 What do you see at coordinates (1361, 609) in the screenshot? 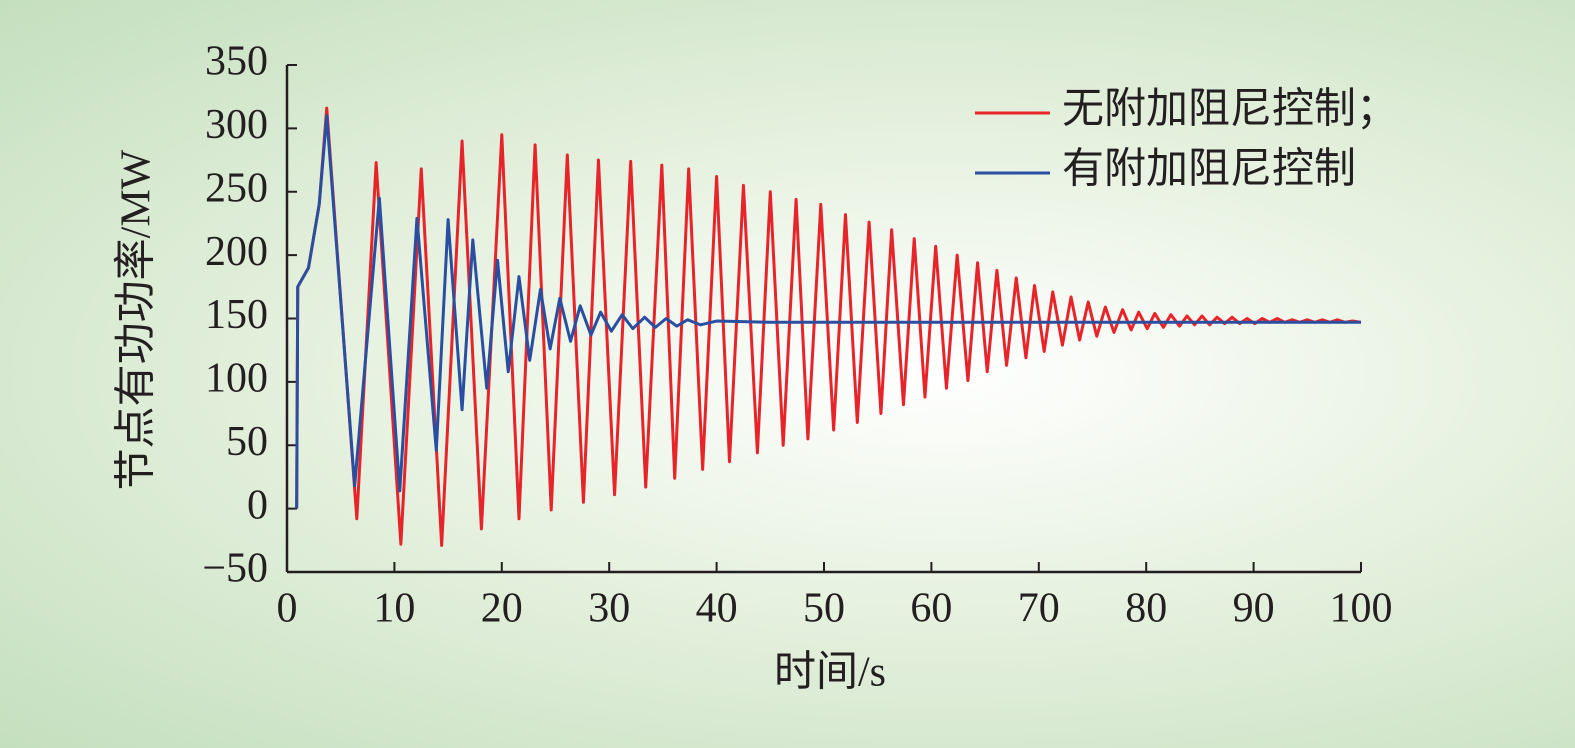
I see `x-tick-label: 100` at bounding box center [1361, 609].